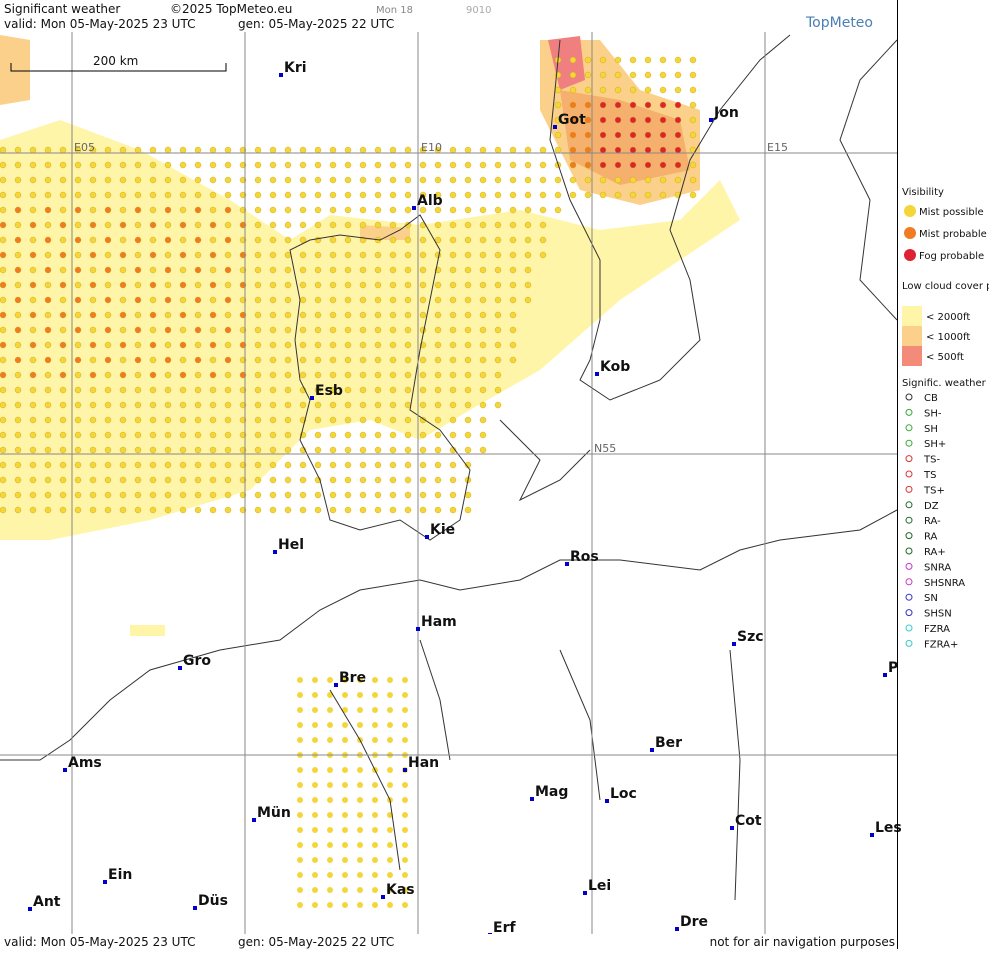 The width and height of the screenshot is (989, 953). I want to click on grid-label: E05, so click(84, 147).